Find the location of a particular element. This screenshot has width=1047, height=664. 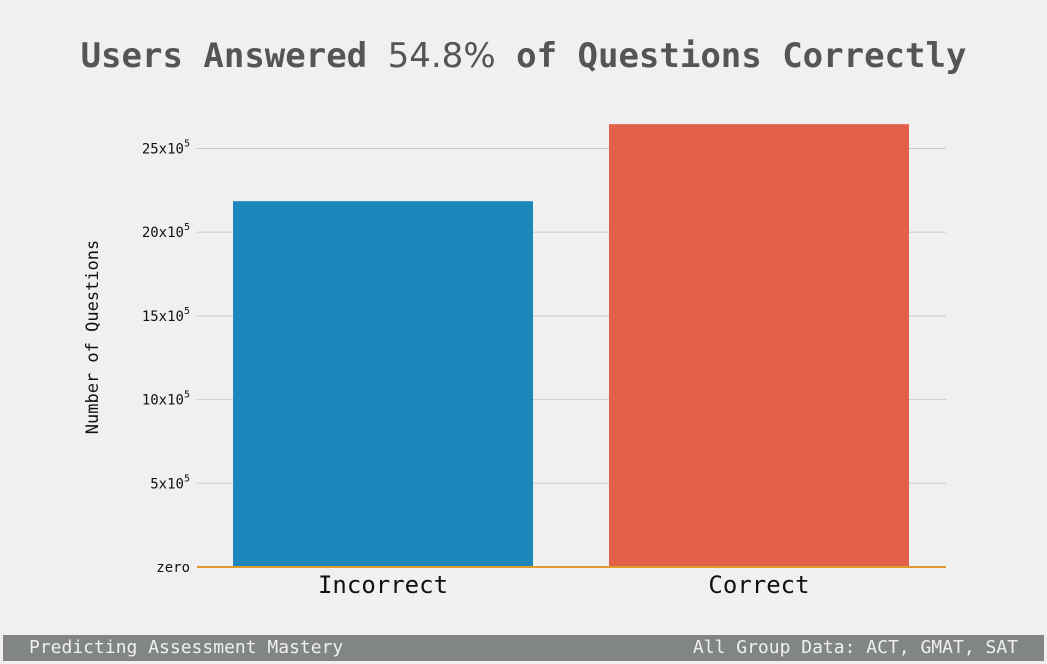

y-tick-base: 25x10 is located at coordinates (163, 149).